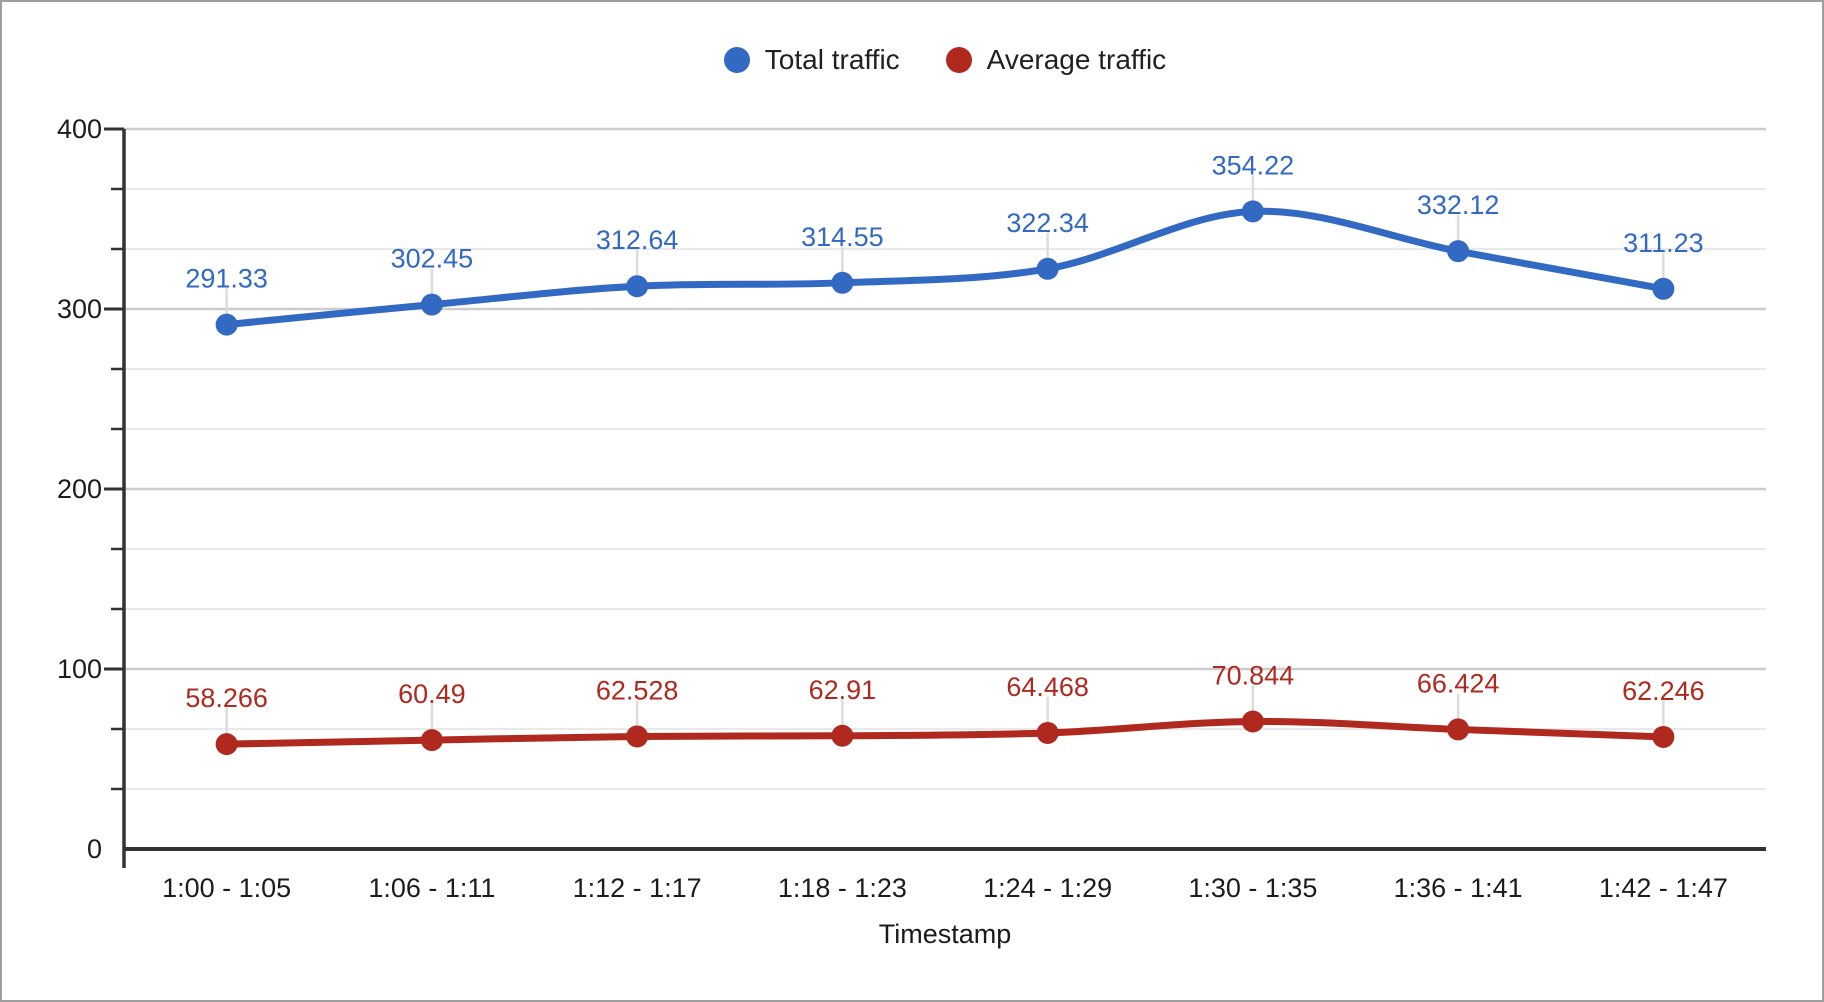 This screenshot has height=1002, width=1824. Describe the element at coordinates (432, 694) in the screenshot. I see `data-label: 60.49` at that location.